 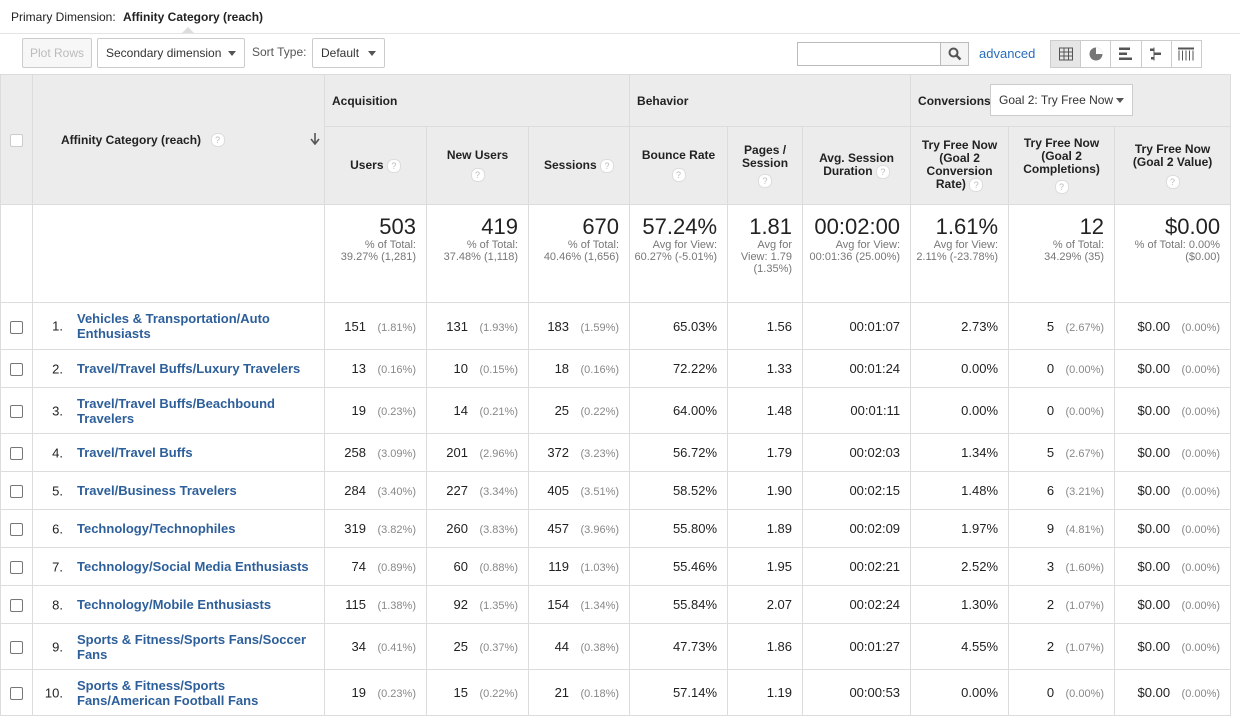 I want to click on search-button, so click(x=954, y=54).